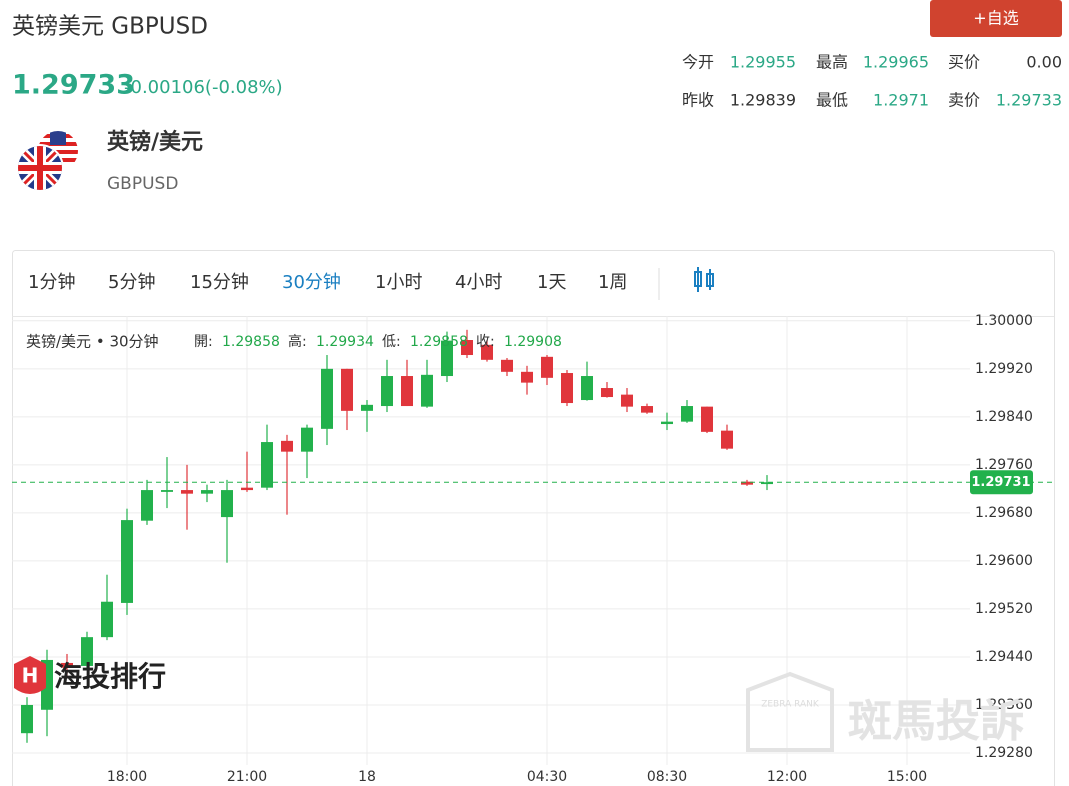 This screenshot has height=786, width=1069. What do you see at coordinates (110, 27) in the screenshot?
I see `page-title: 英镑美元 GBPUSD` at bounding box center [110, 27].